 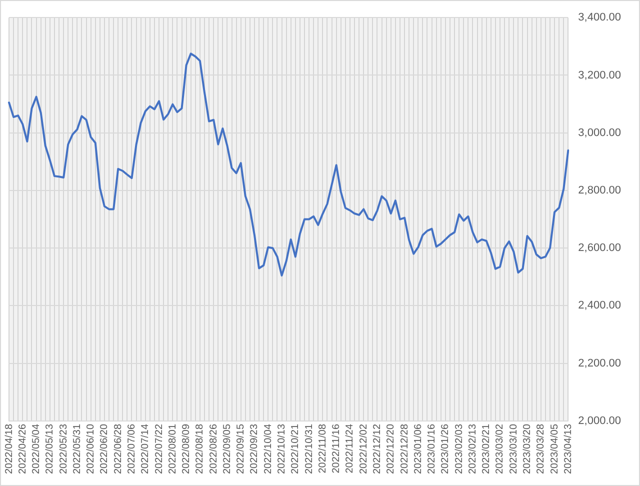 I want to click on x-tick-label: 2023/03/28, so click(x=541, y=449).